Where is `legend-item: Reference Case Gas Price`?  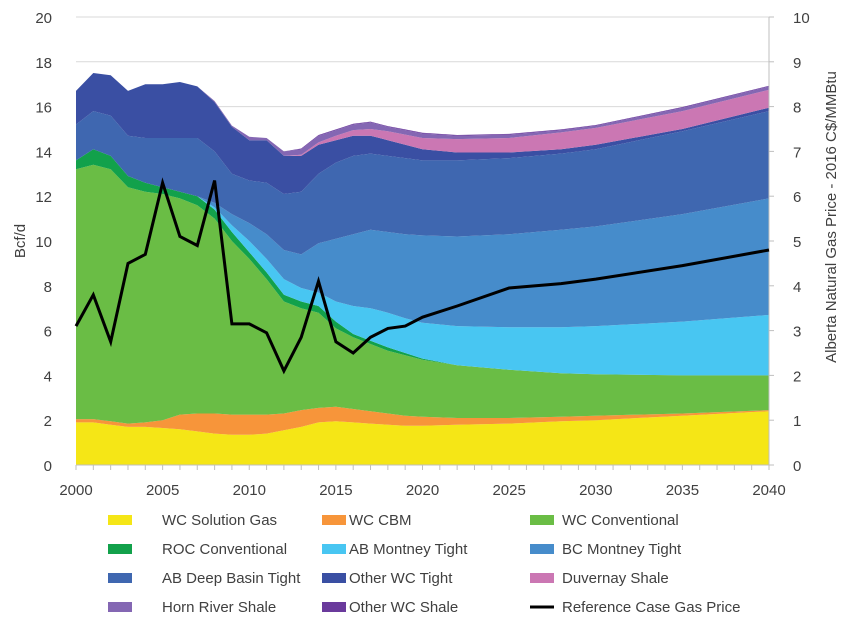
legend-item: Reference Case Gas Price is located at coordinates (635, 607).